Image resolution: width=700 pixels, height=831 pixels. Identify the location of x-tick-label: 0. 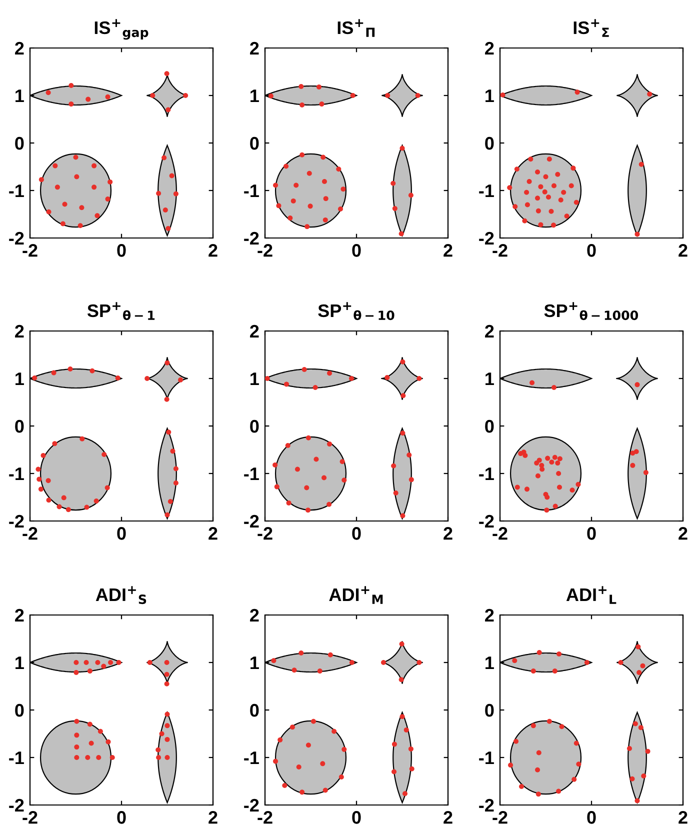
(121, 533).